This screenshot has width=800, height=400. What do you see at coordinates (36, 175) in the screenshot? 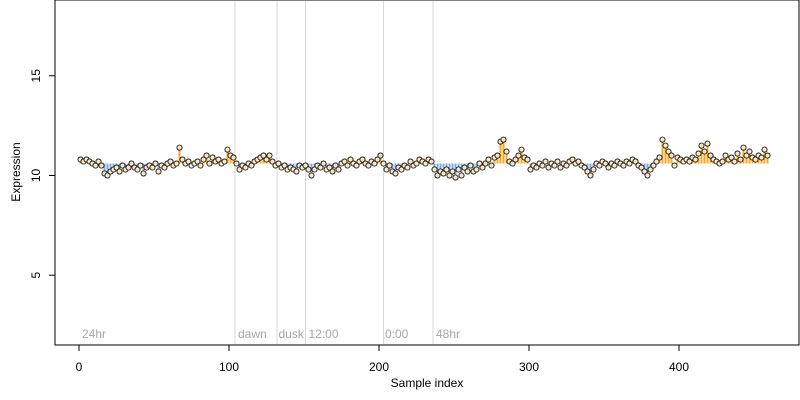
I see `y-tick-label: 10` at bounding box center [36, 175].